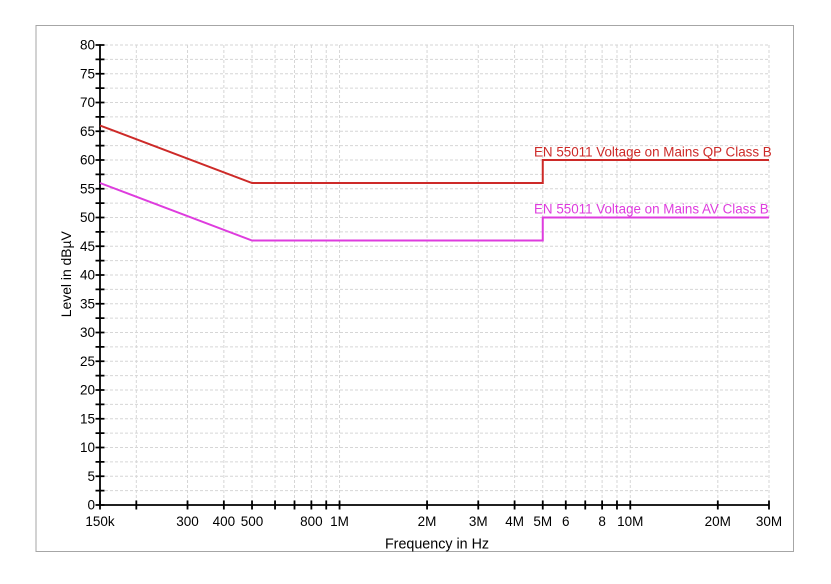 Image resolution: width=831 pixels, height=584 pixels. Describe the element at coordinates (91, 476) in the screenshot. I see `svg-text: 5` at that location.